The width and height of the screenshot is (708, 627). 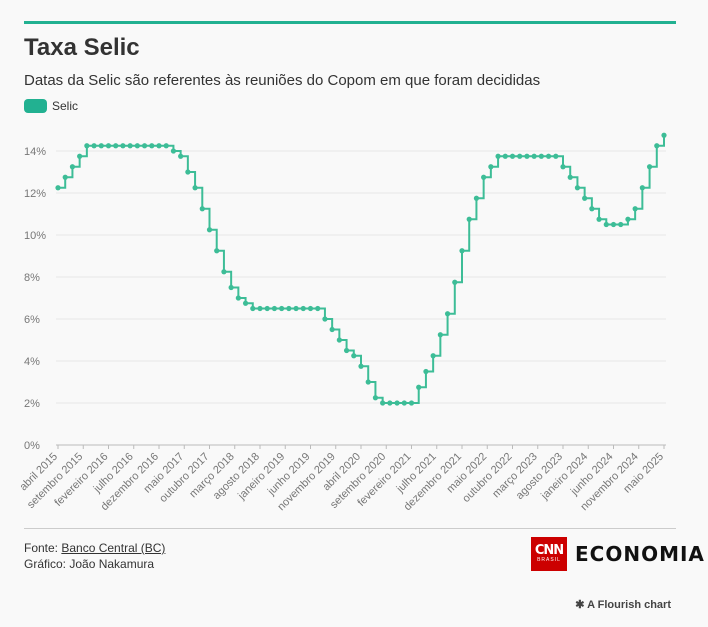 What do you see at coordinates (51, 106) in the screenshot?
I see `legend: Selic` at bounding box center [51, 106].